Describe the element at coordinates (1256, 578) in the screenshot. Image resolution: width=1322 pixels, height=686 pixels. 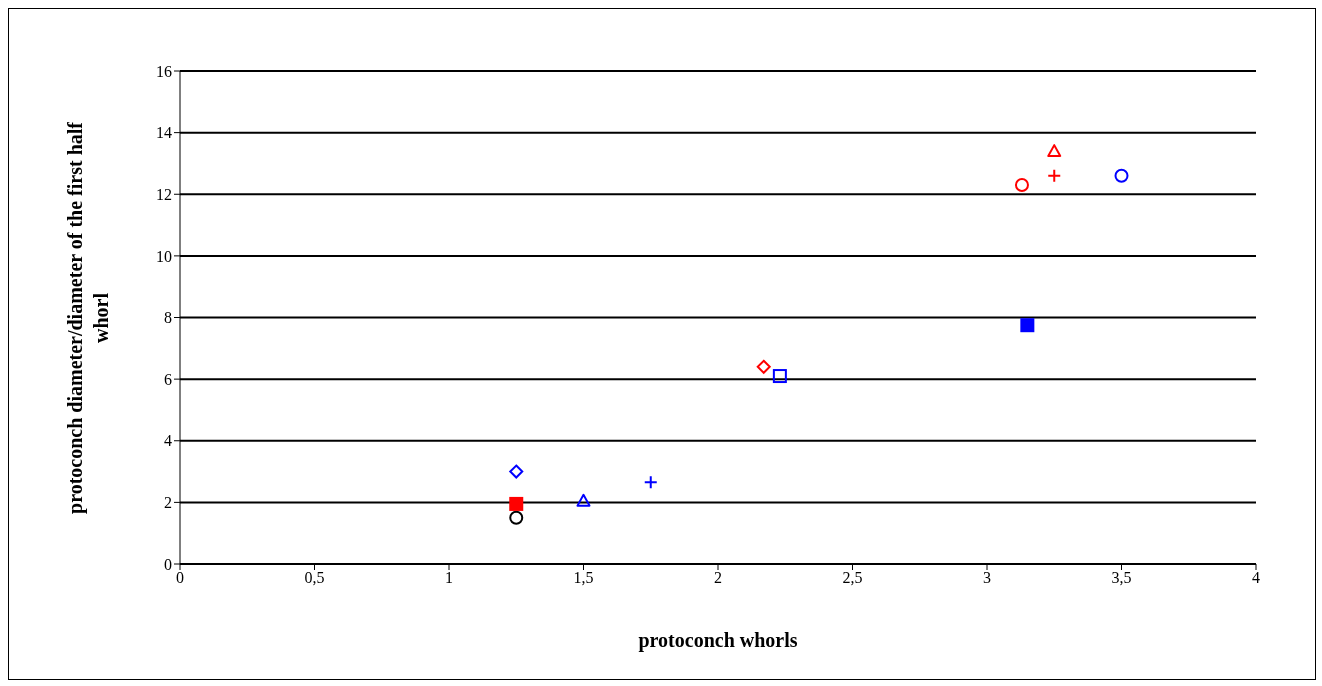
I see `x-tick-label: 4` at that location.